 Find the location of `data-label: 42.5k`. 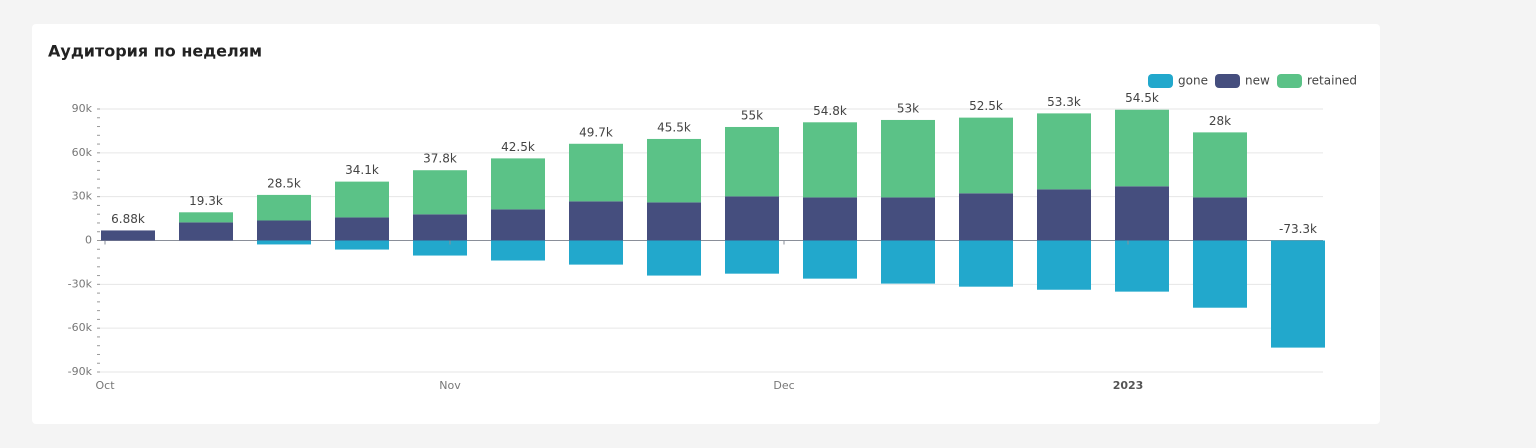

data-label: 42.5k is located at coordinates (518, 147).